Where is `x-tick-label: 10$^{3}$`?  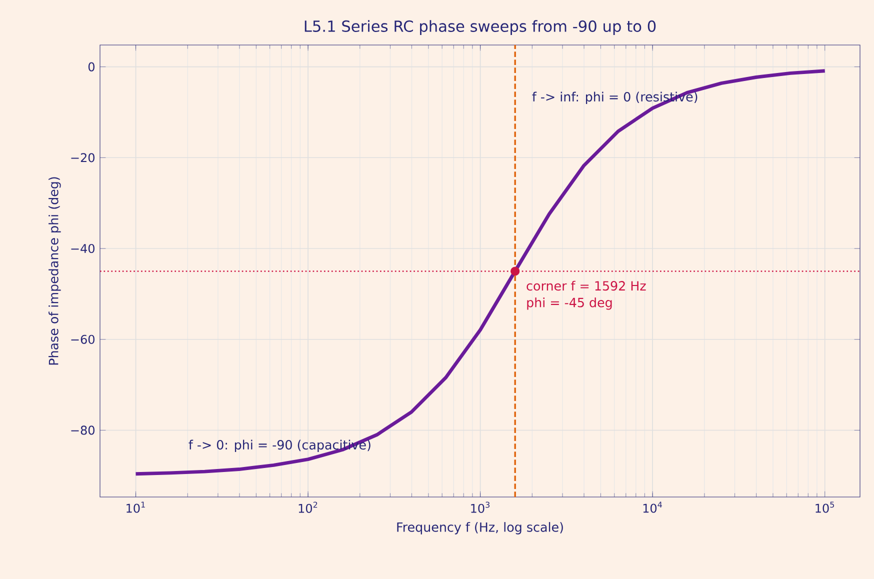 x-tick-label: 10$^{3}$ is located at coordinates (480, 507).